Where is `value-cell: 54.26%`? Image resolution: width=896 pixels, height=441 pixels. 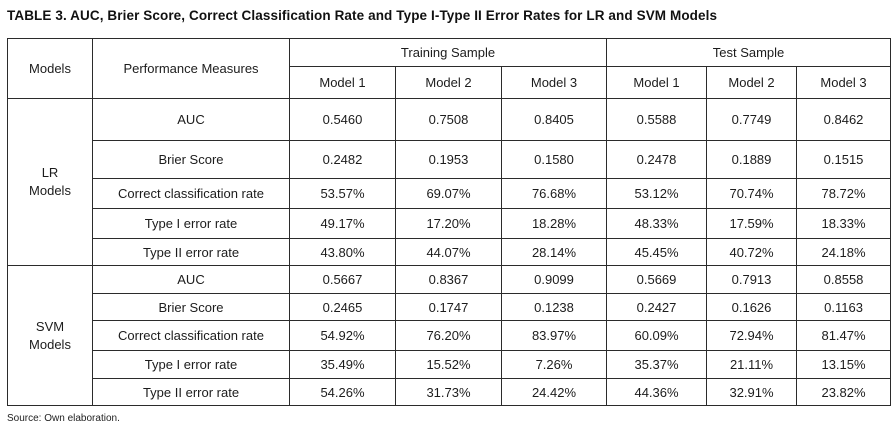
value-cell: 54.26% is located at coordinates (342, 392).